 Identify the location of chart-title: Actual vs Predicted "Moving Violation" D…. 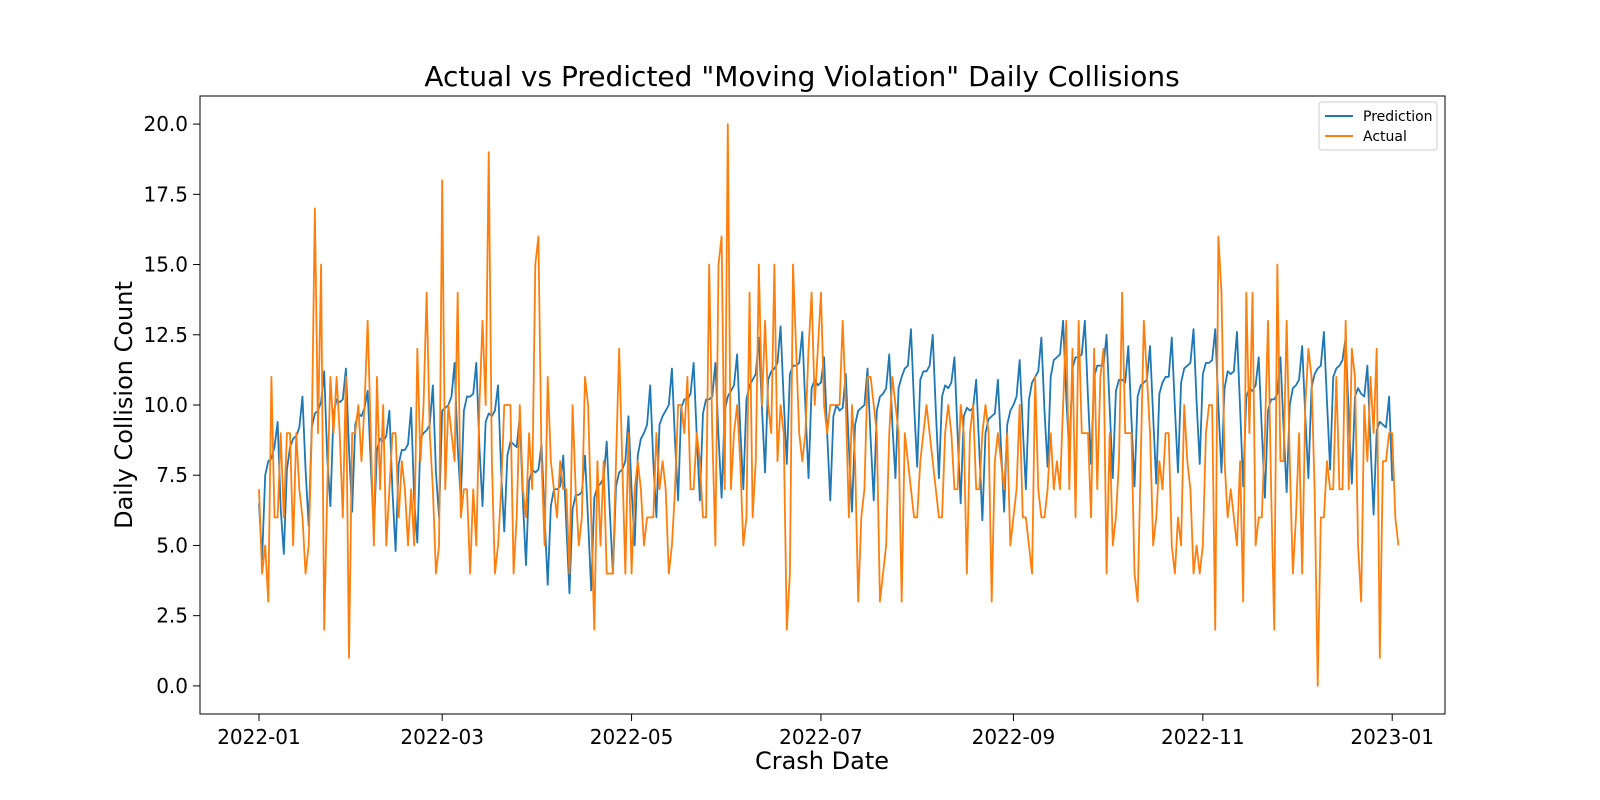
(801, 76).